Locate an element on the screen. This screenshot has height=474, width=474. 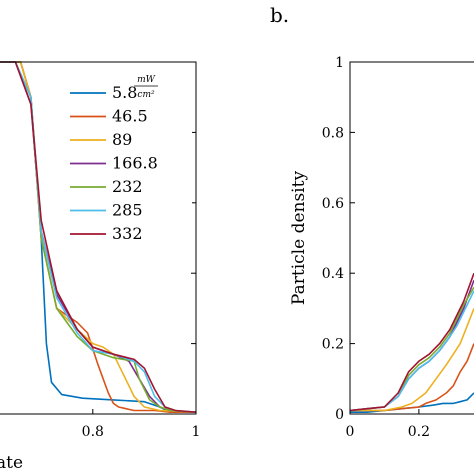
legend-unit-numerator: mW is located at coordinates (146, 80).